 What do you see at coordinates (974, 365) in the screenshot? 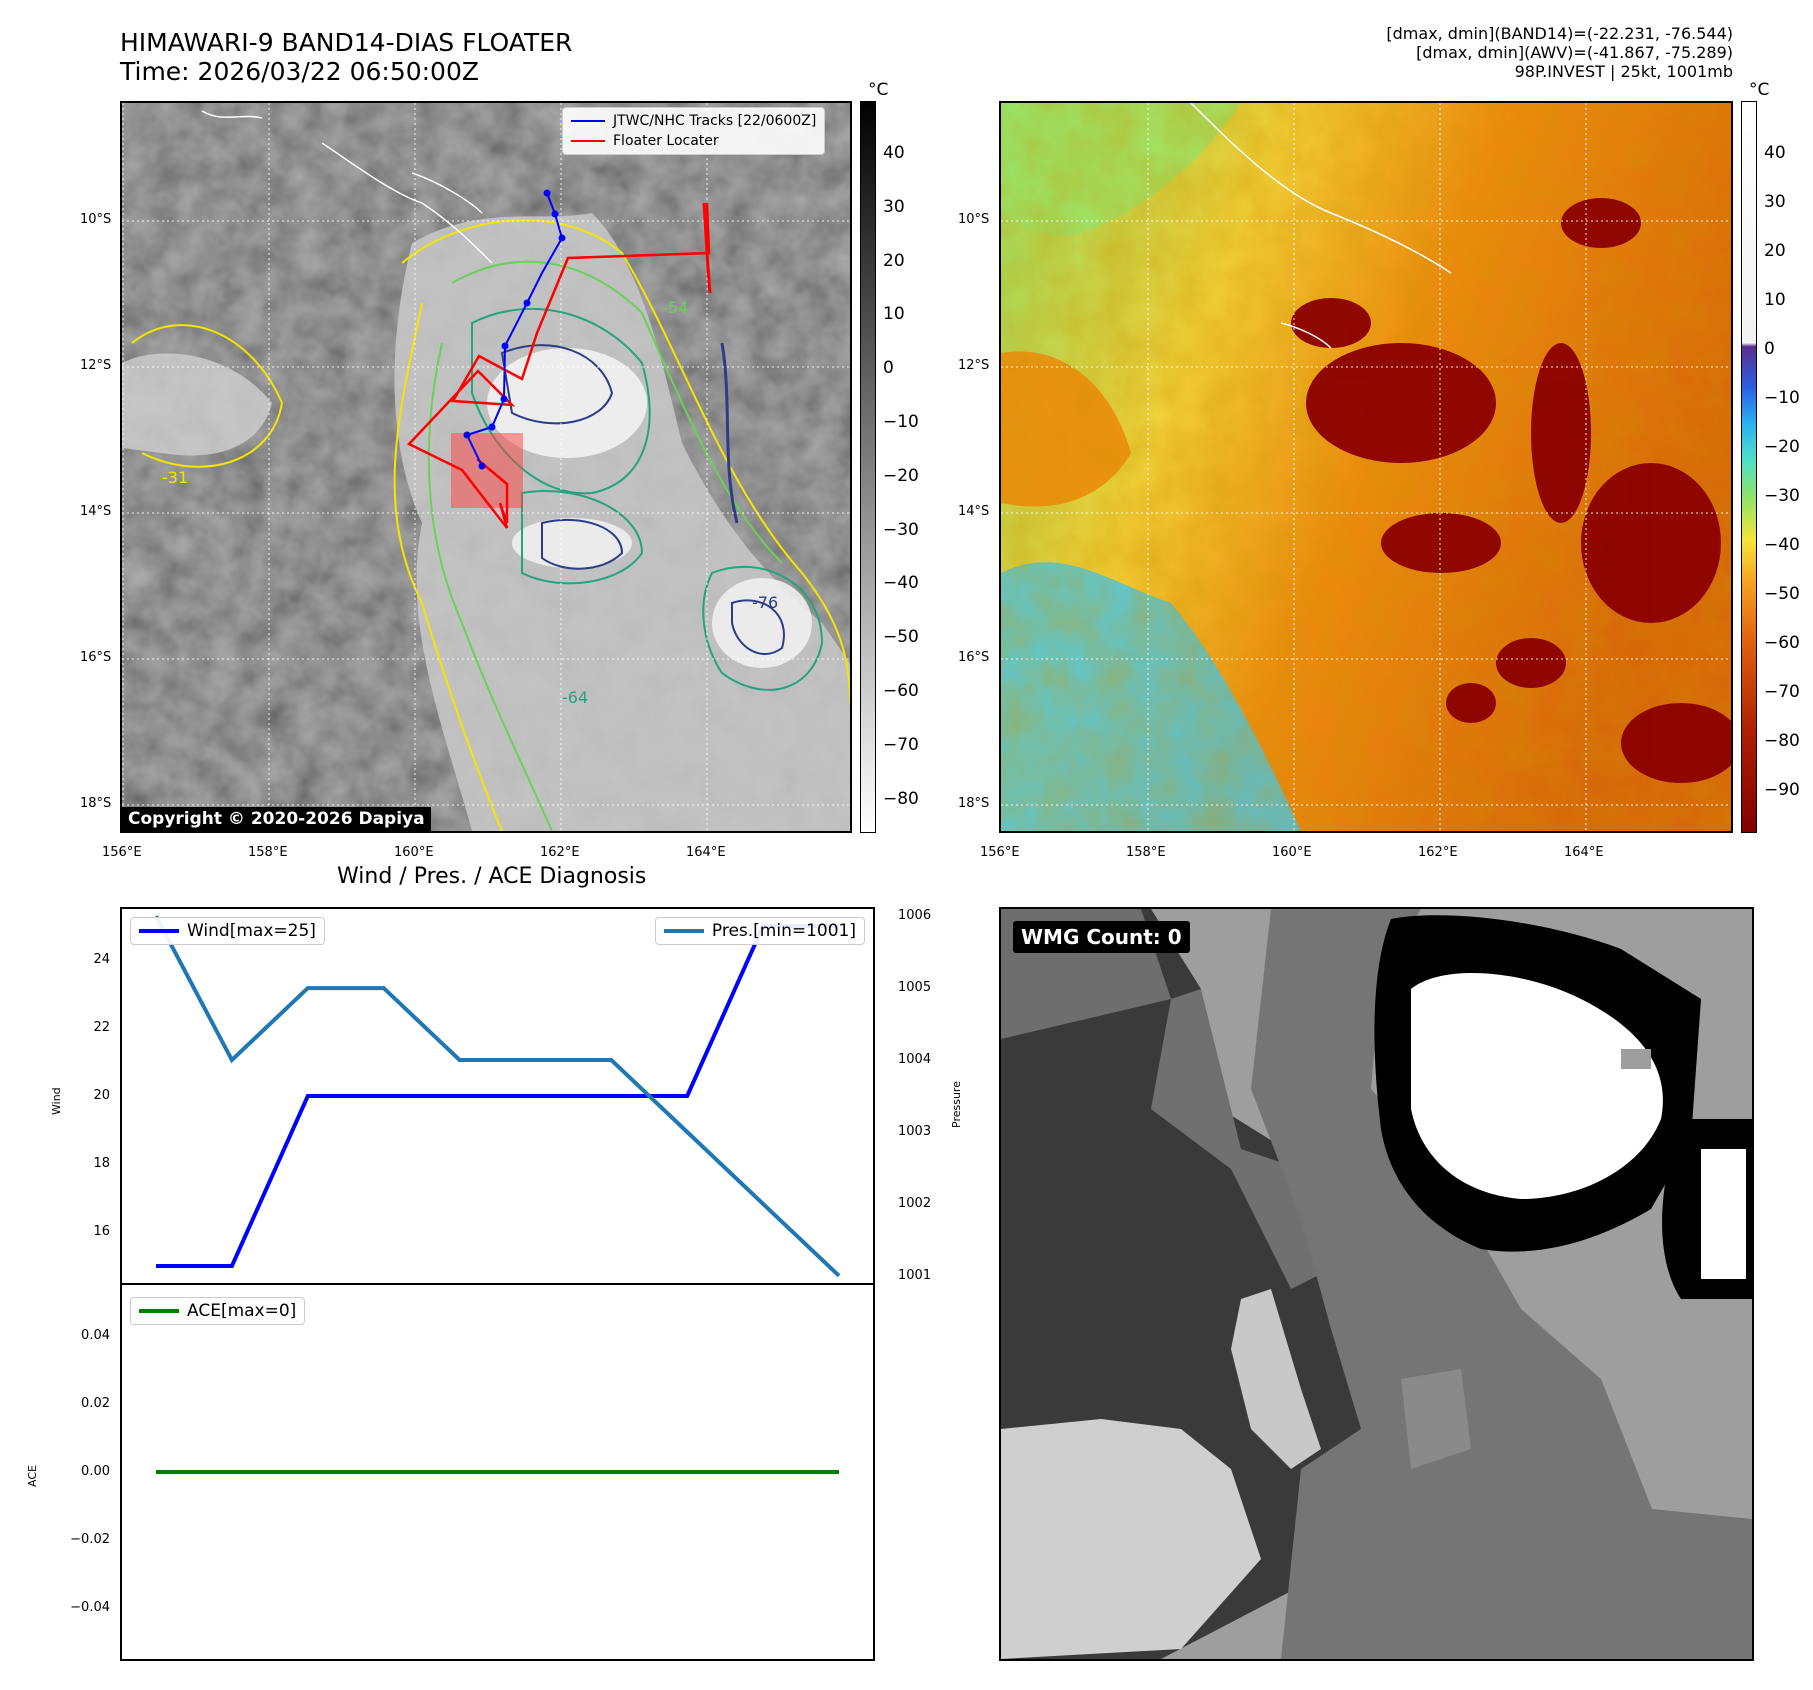
I see `awv-ytick: 12°S` at bounding box center [974, 365].